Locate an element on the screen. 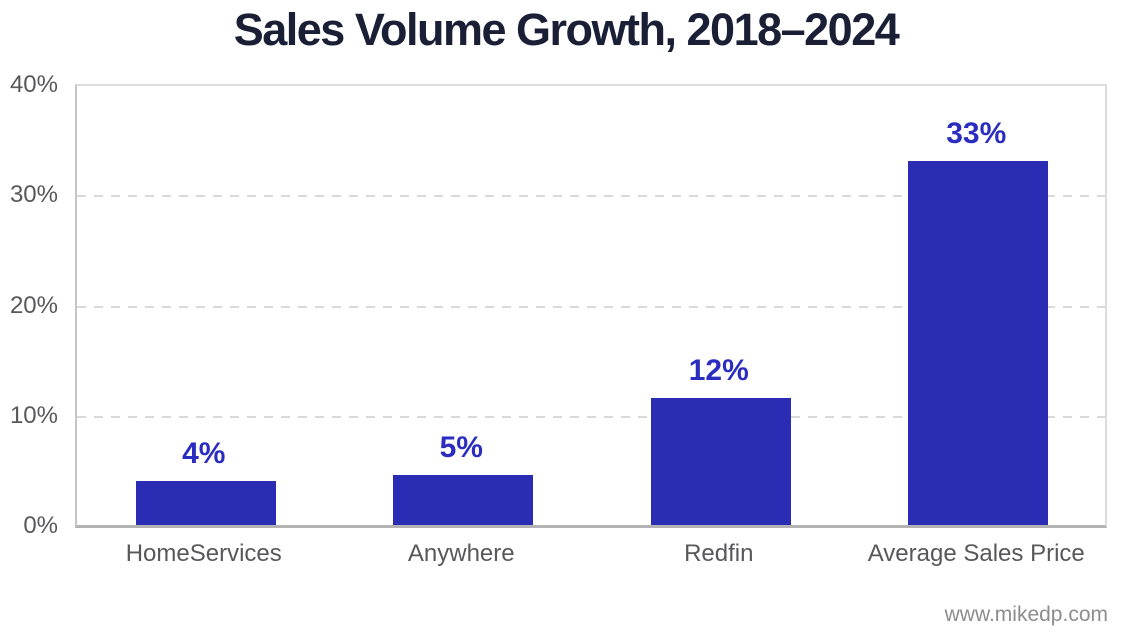  x-tick-label-redfin: Redfin is located at coordinates (719, 553).